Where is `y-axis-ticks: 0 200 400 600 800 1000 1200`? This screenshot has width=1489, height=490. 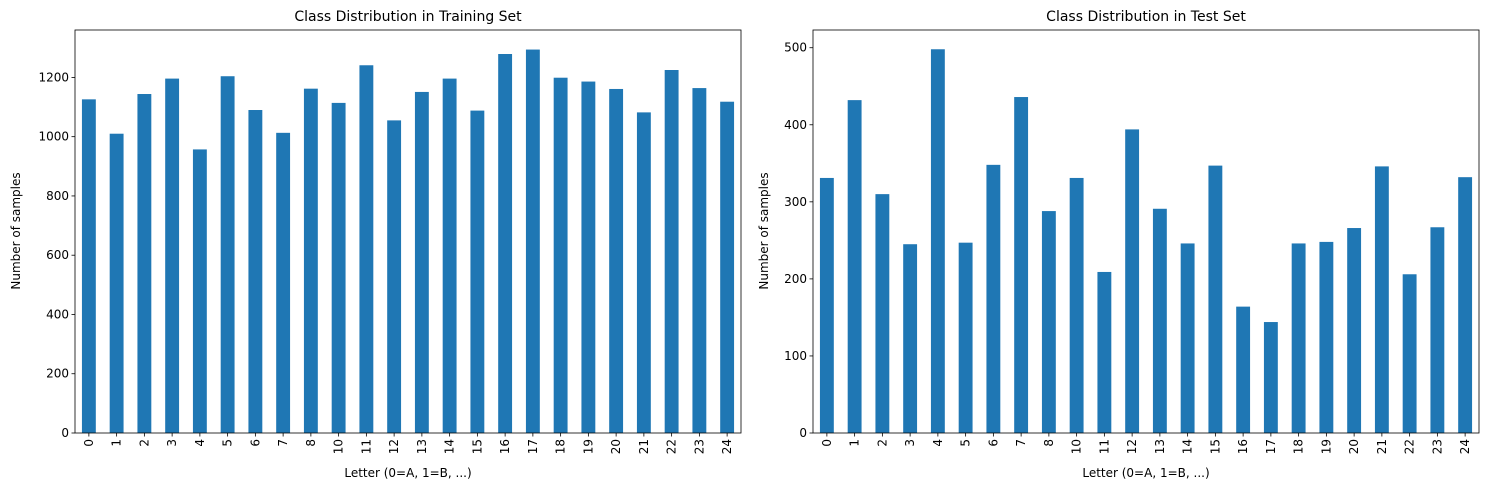
y-axis-ticks: 0 200 400 600 800 1000 1200 is located at coordinates (56, 255).